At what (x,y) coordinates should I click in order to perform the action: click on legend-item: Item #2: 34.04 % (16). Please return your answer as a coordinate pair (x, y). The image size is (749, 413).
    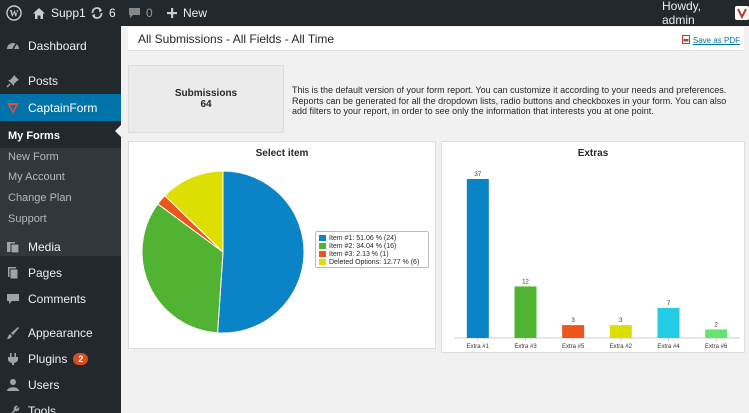
    Looking at the image, I should click on (372, 246).